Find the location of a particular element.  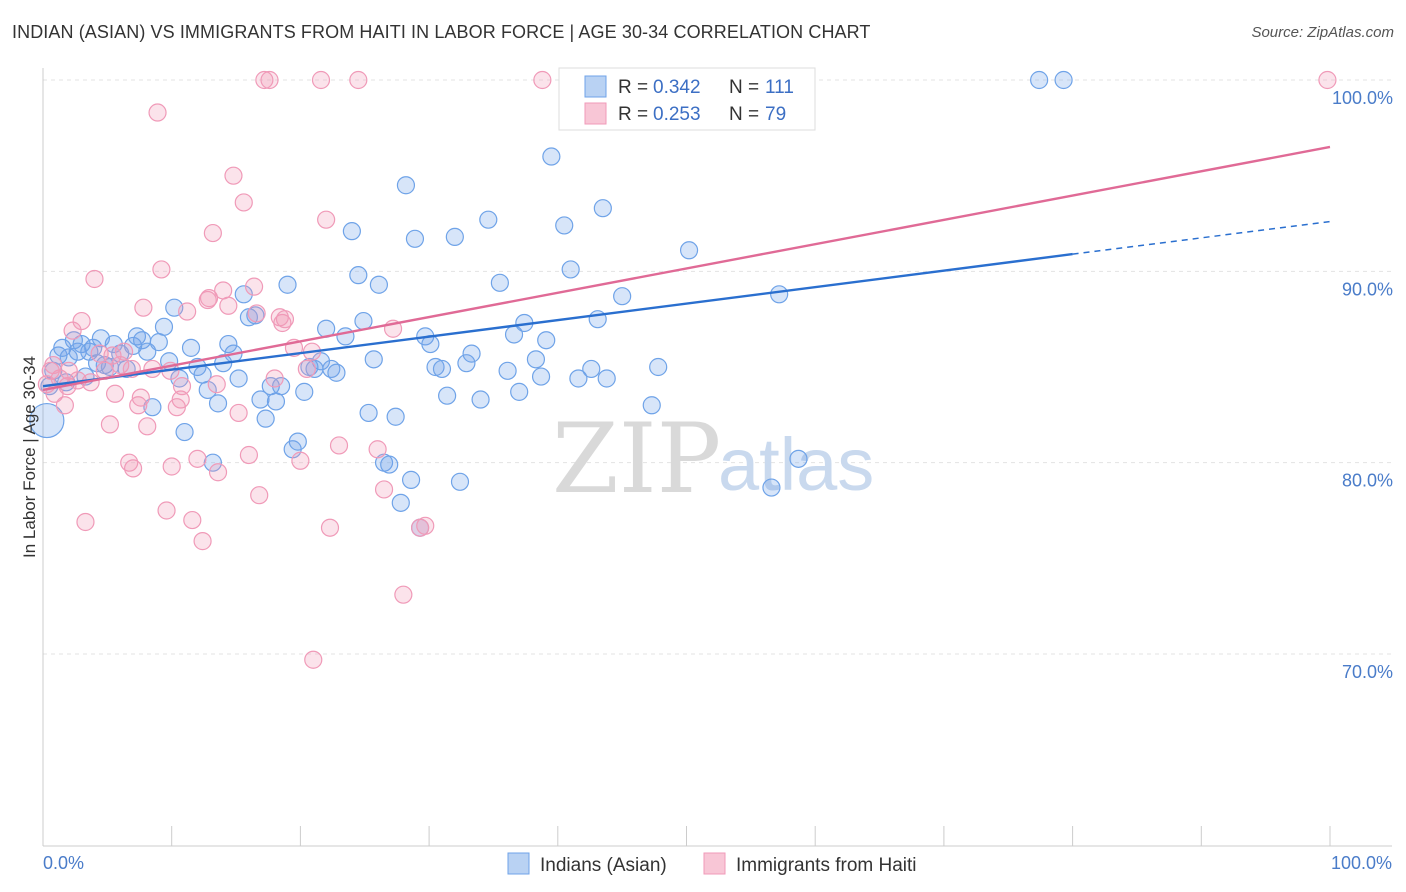

watermark-zip: ZIP is located at coordinates (636, 459).